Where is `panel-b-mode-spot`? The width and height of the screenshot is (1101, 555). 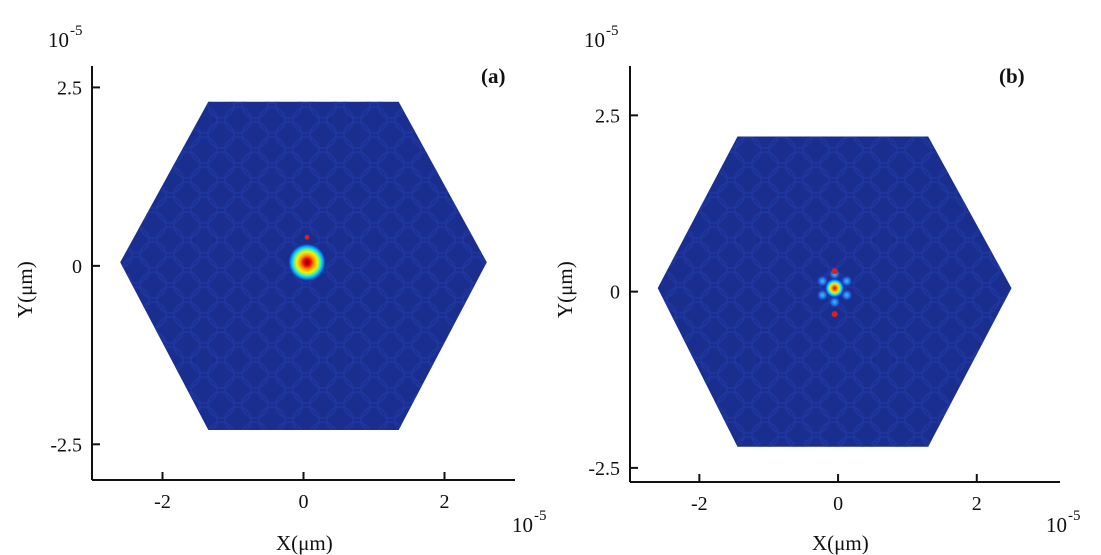
panel-b-mode-spot is located at coordinates (834, 288).